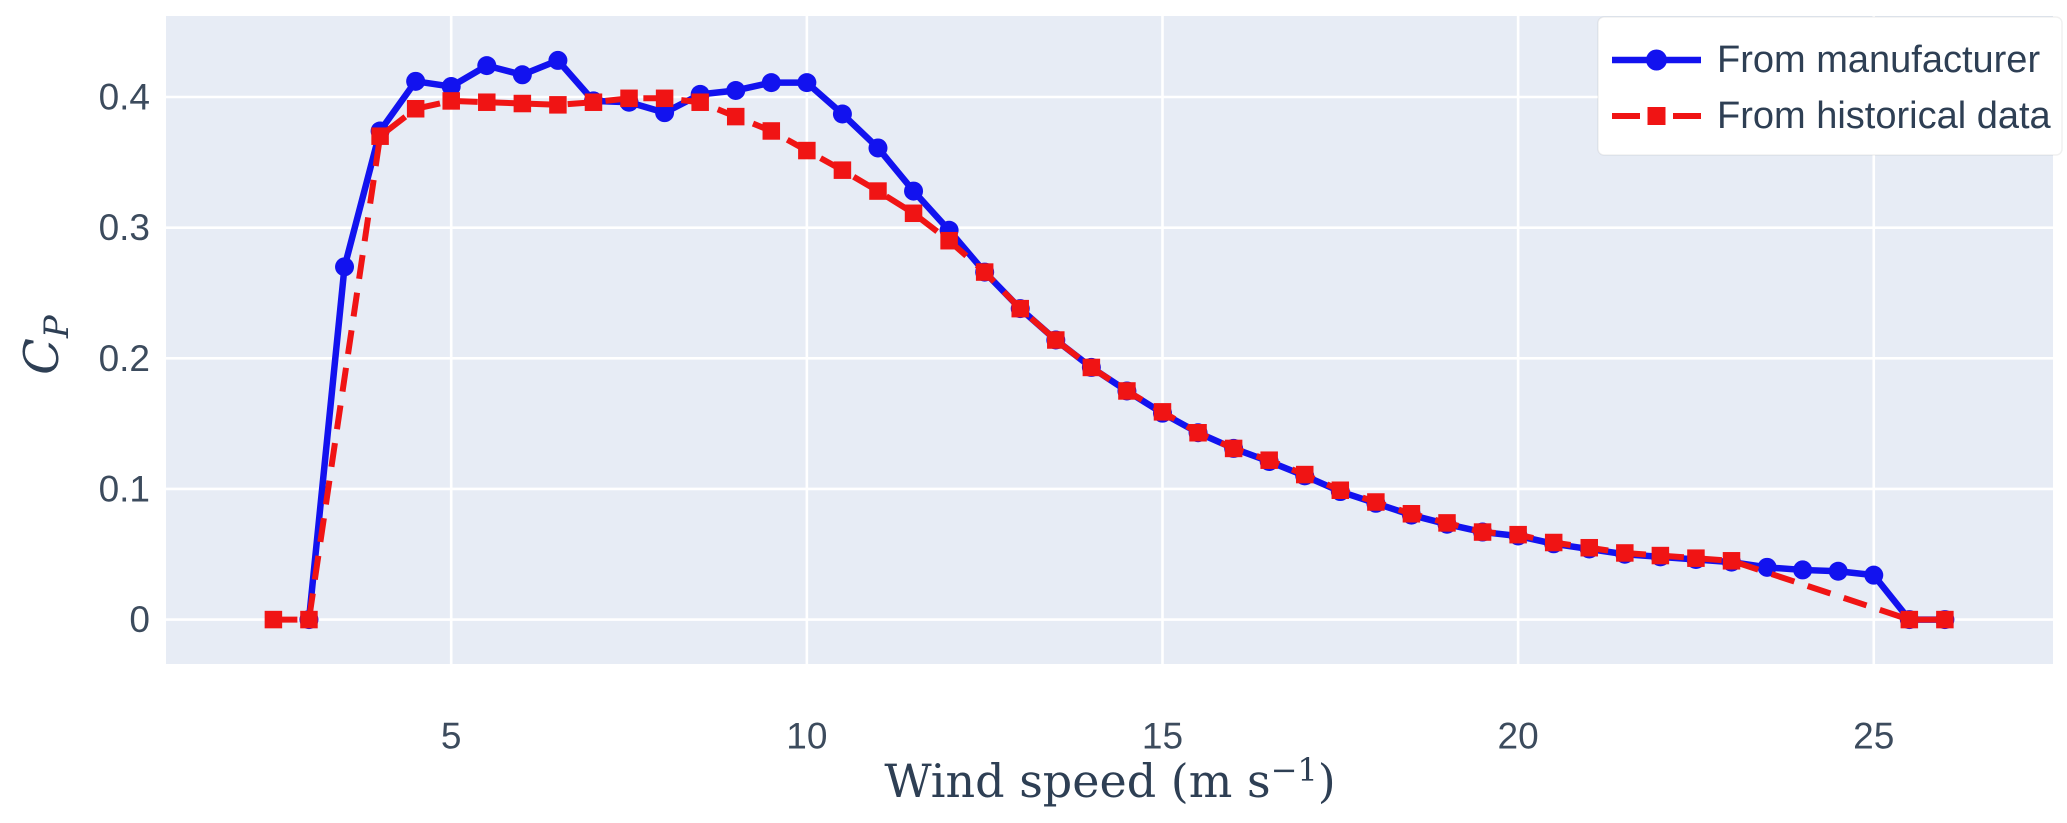 The width and height of the screenshot is (2067, 823). I want to click on x-tick-label: 25, so click(1873, 736).